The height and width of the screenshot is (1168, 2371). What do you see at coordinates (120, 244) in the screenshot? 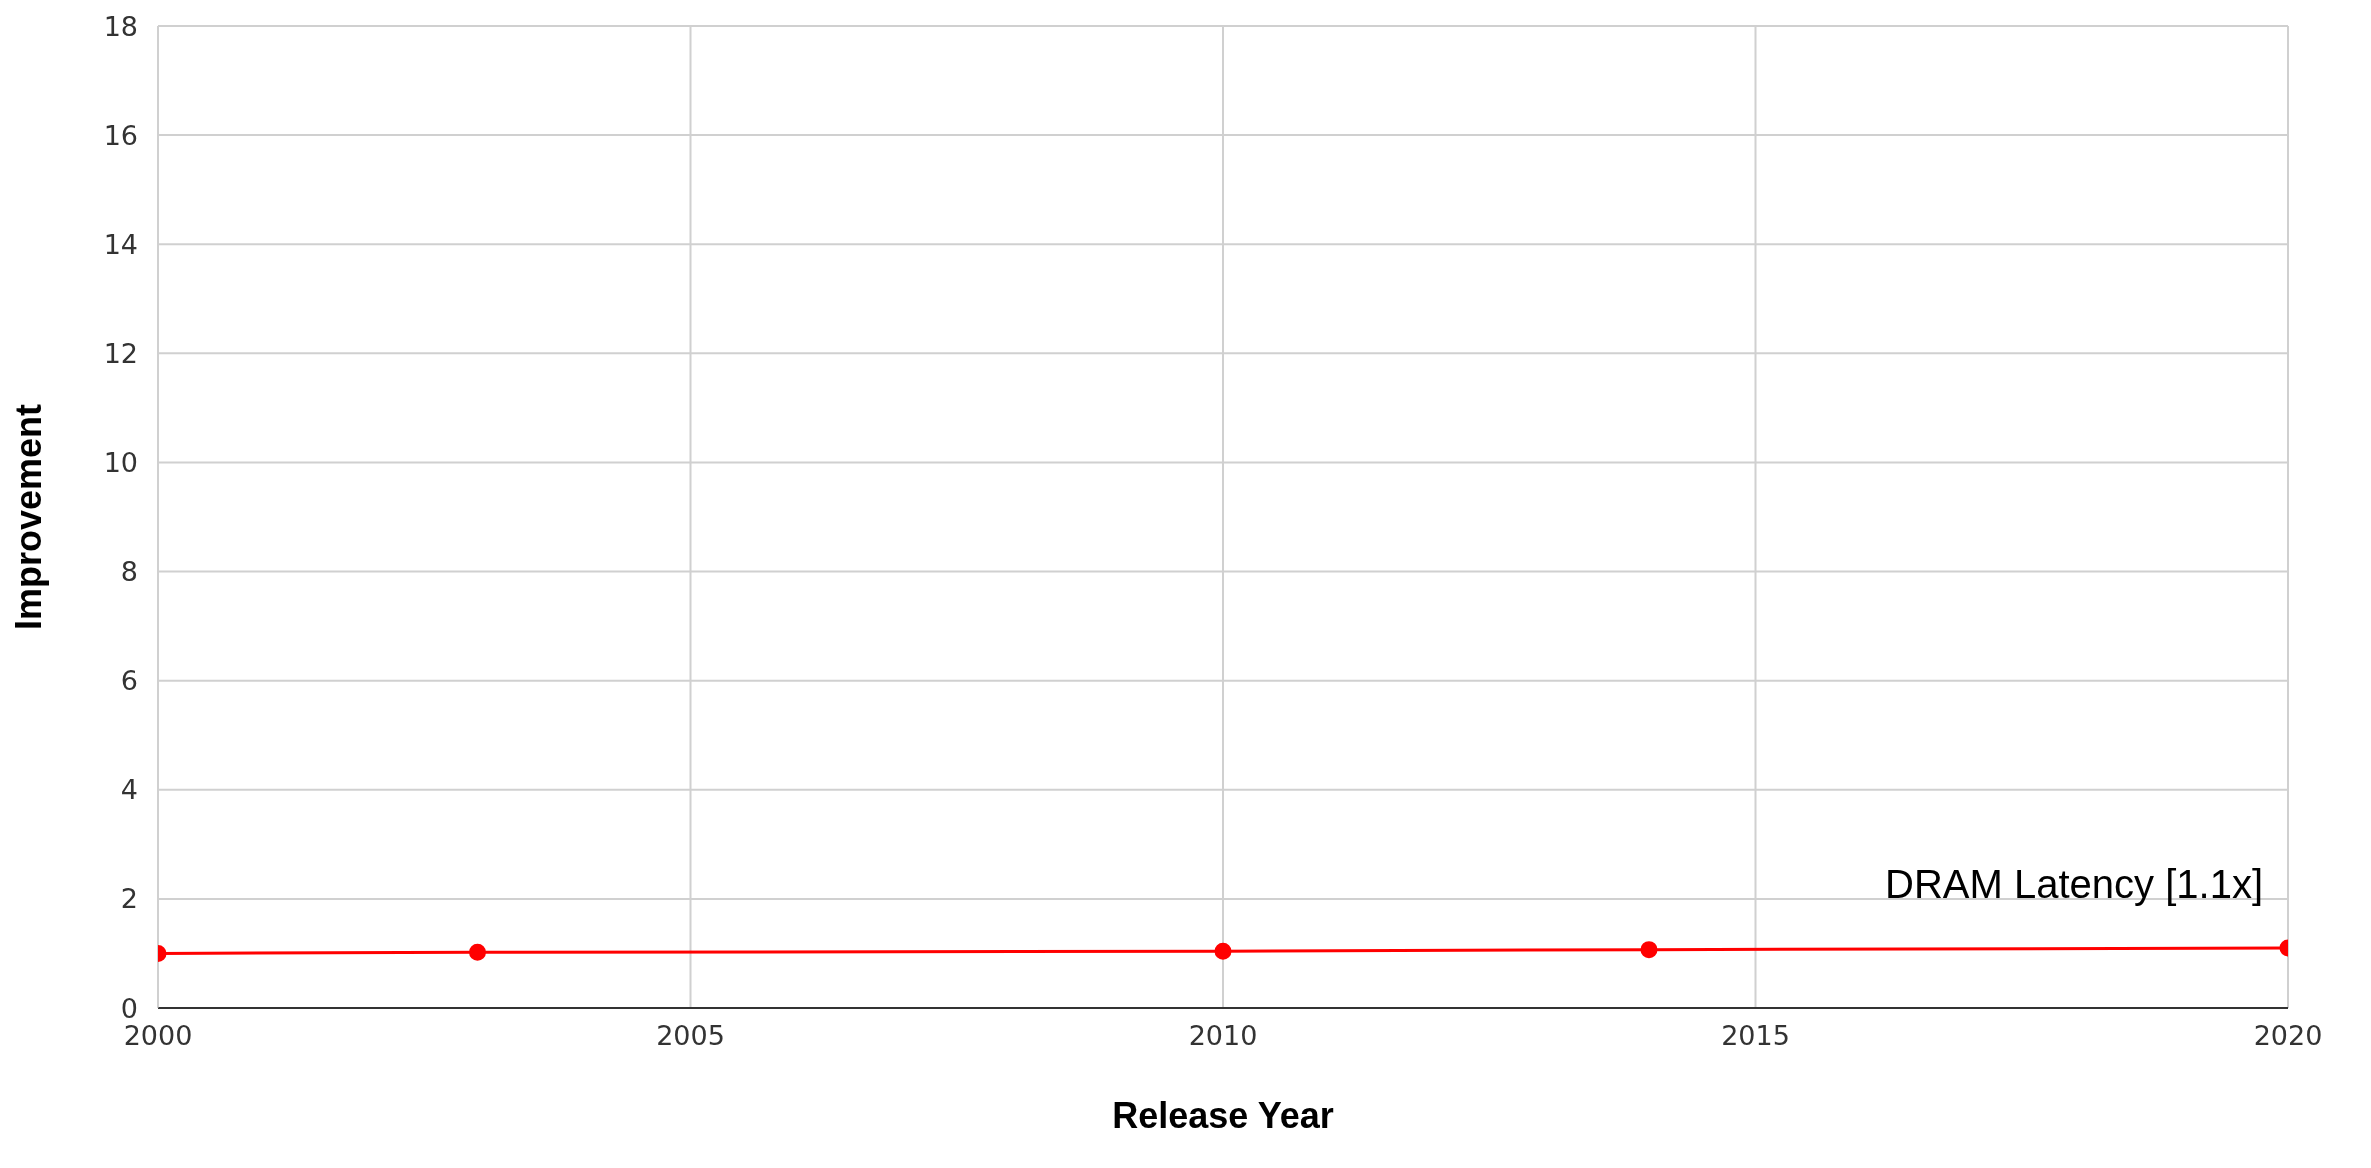
I see `y-tick-label: 14` at bounding box center [120, 244].